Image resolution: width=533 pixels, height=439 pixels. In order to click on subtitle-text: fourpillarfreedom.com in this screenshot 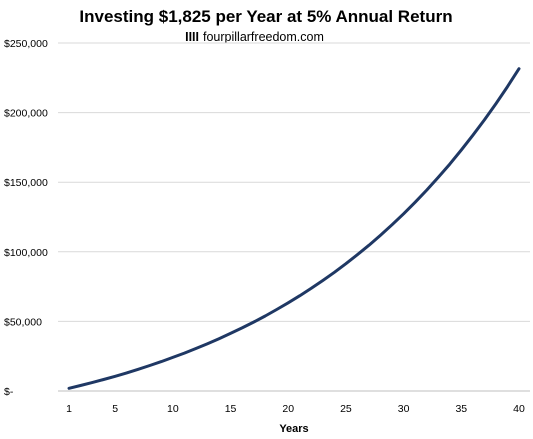, I will do `click(263, 37)`.